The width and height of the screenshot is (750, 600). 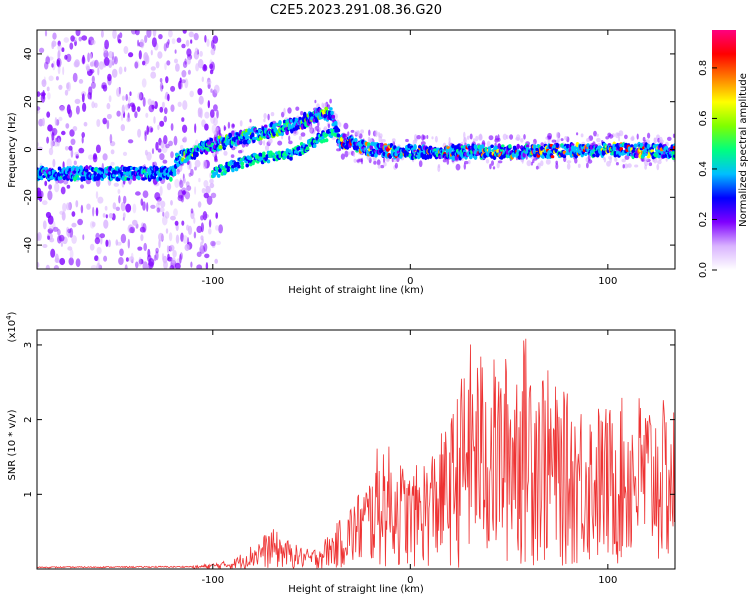 What do you see at coordinates (212, 281) in the screenshot?
I see `x-tick-label: -100` at bounding box center [212, 281].